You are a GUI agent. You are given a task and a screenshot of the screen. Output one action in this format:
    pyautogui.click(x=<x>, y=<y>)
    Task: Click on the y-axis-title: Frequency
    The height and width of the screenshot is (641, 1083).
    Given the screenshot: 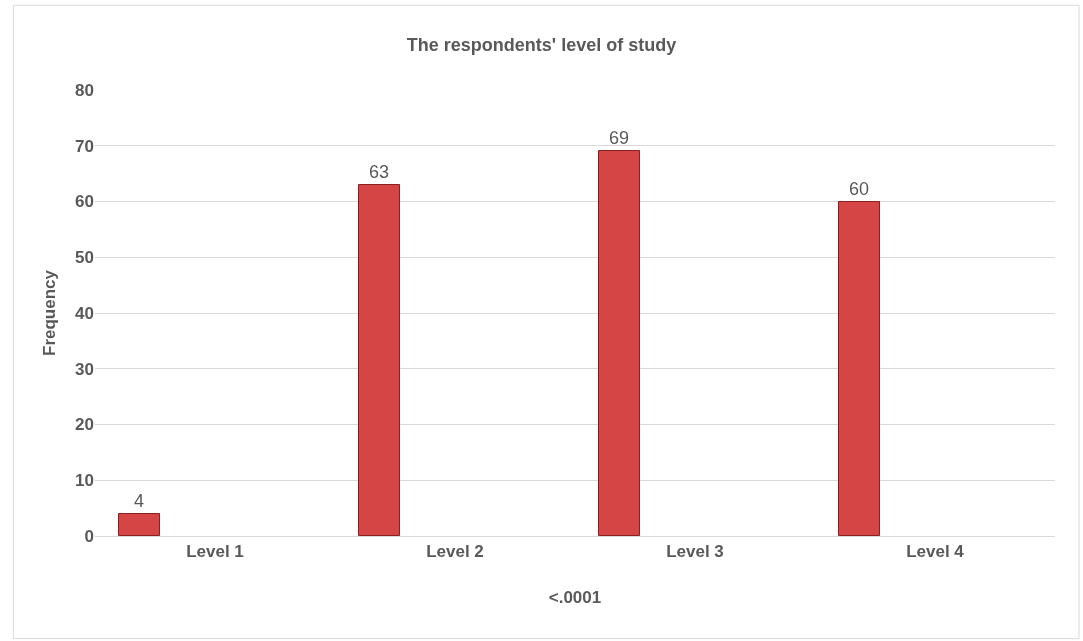 What is the action you would take?
    pyautogui.click(x=49, y=312)
    